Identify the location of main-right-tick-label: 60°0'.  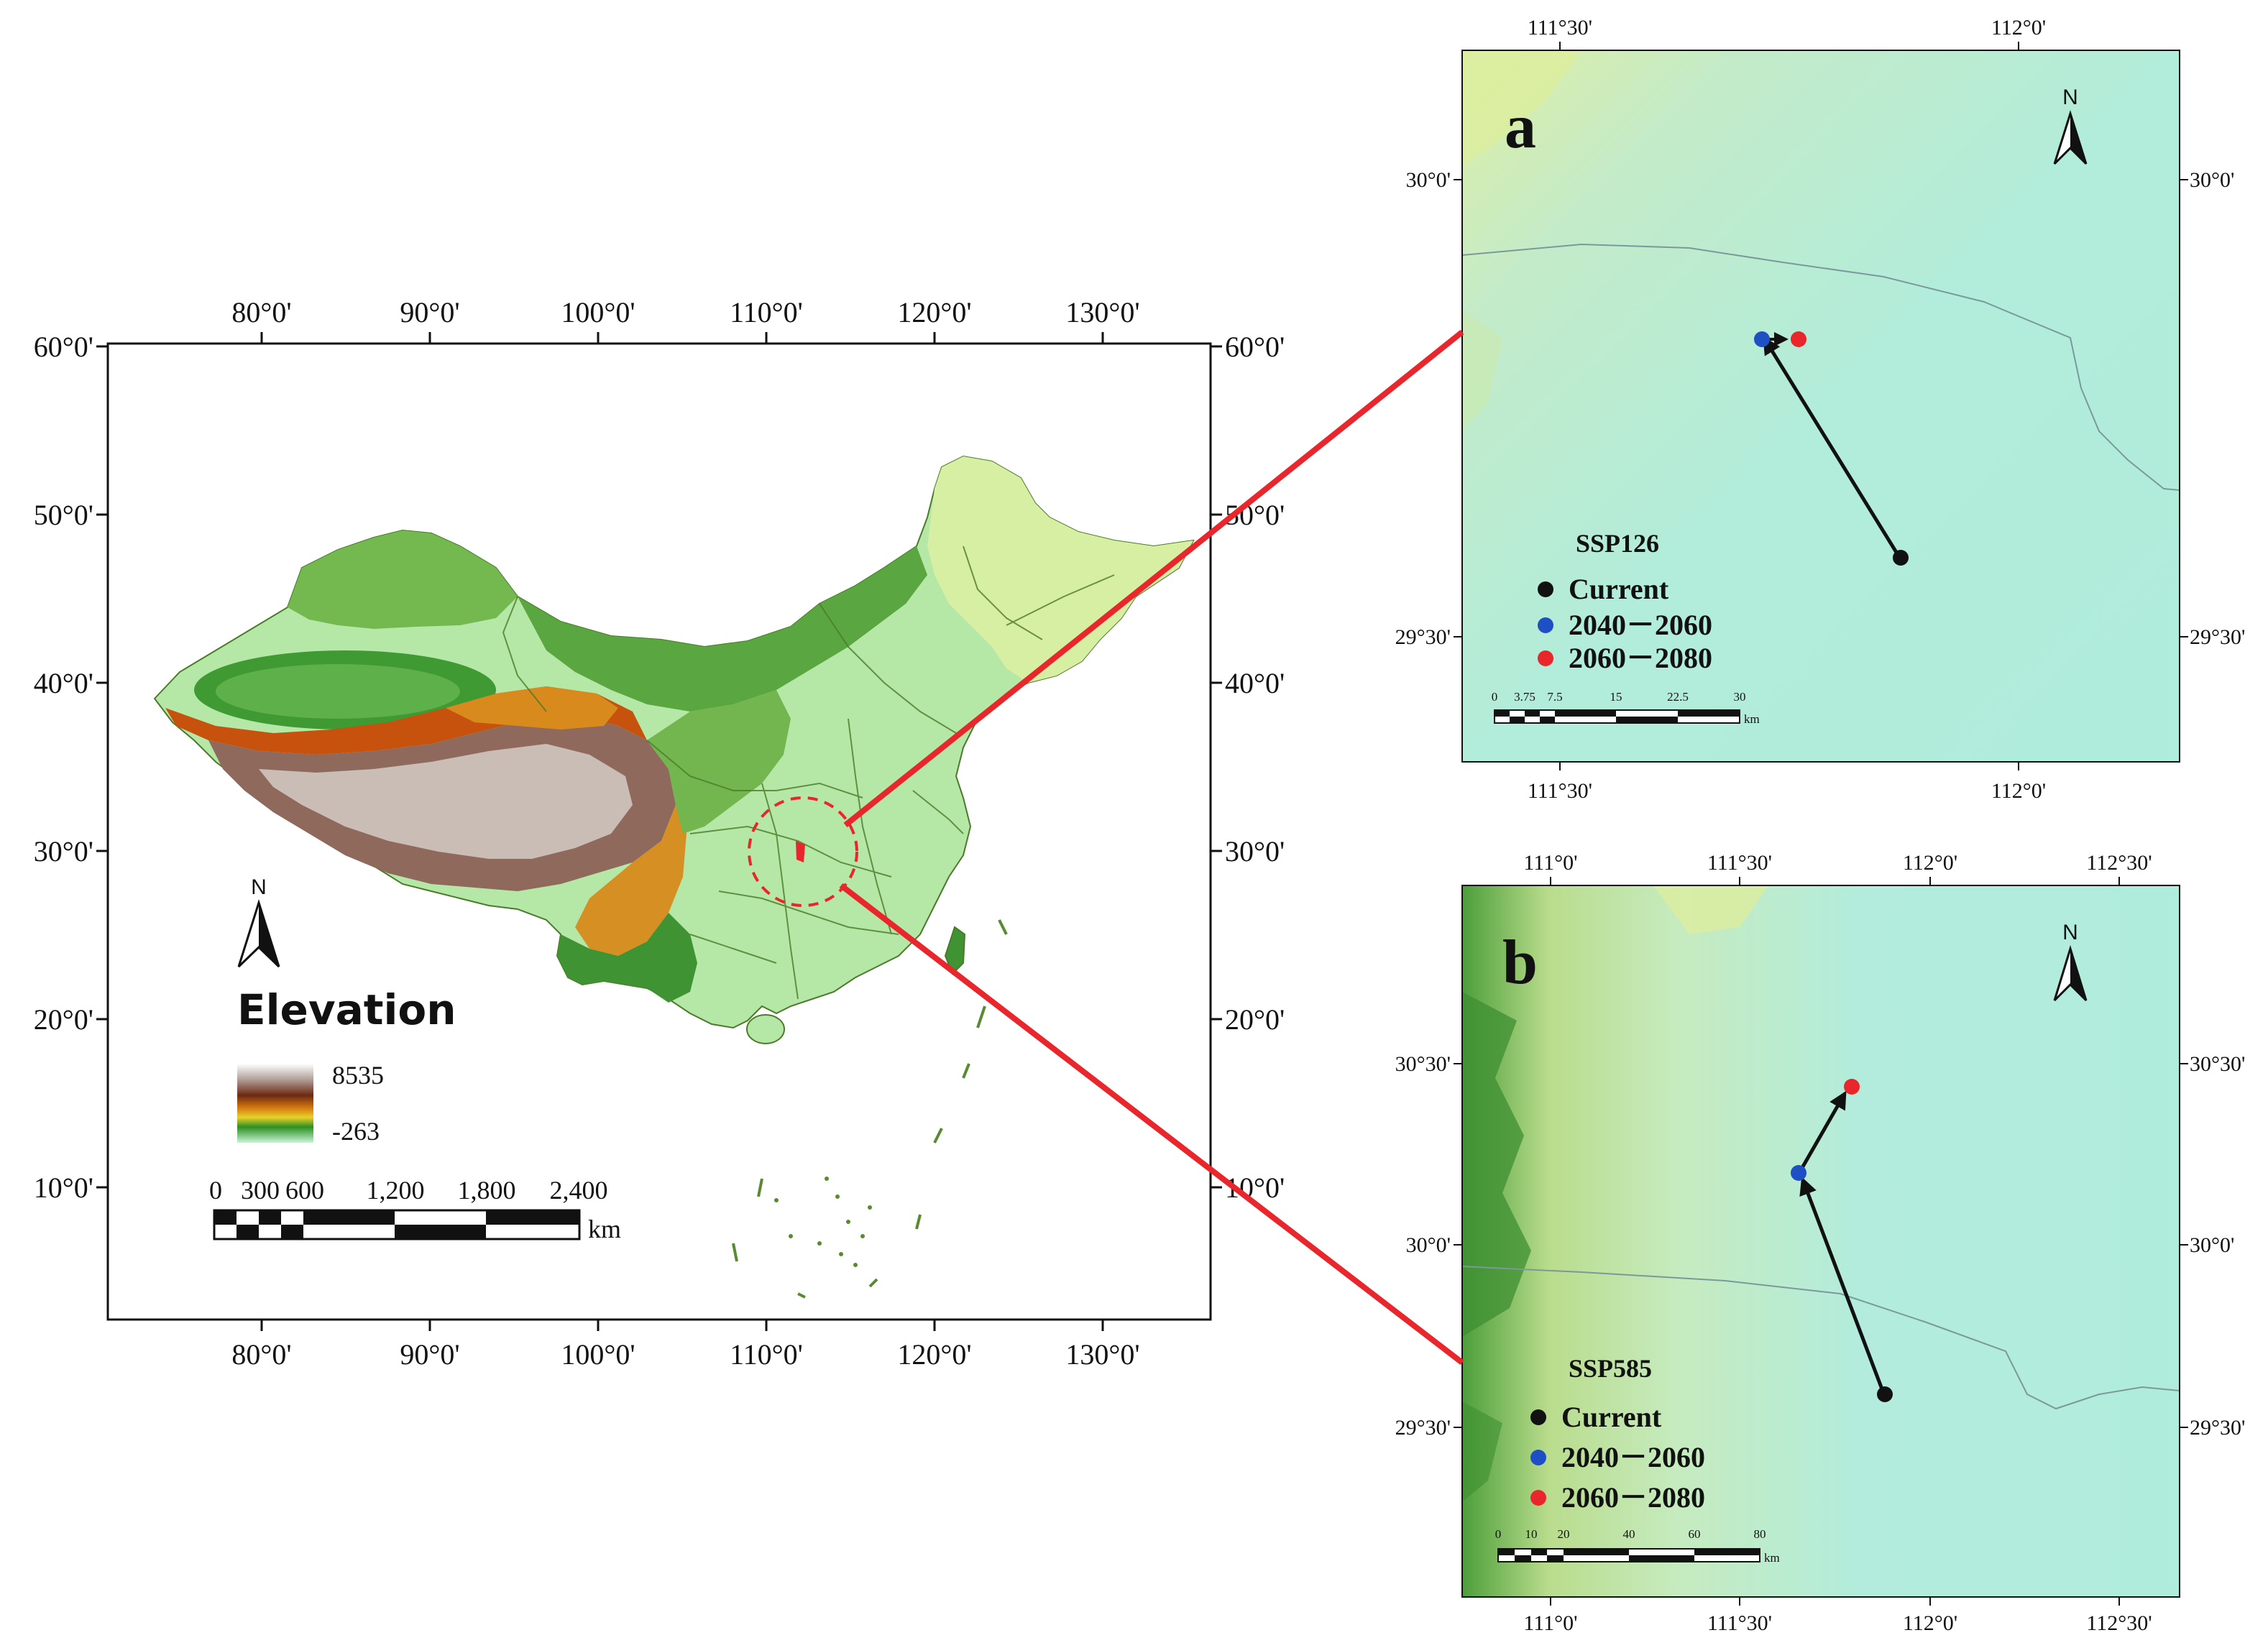
(1255, 347).